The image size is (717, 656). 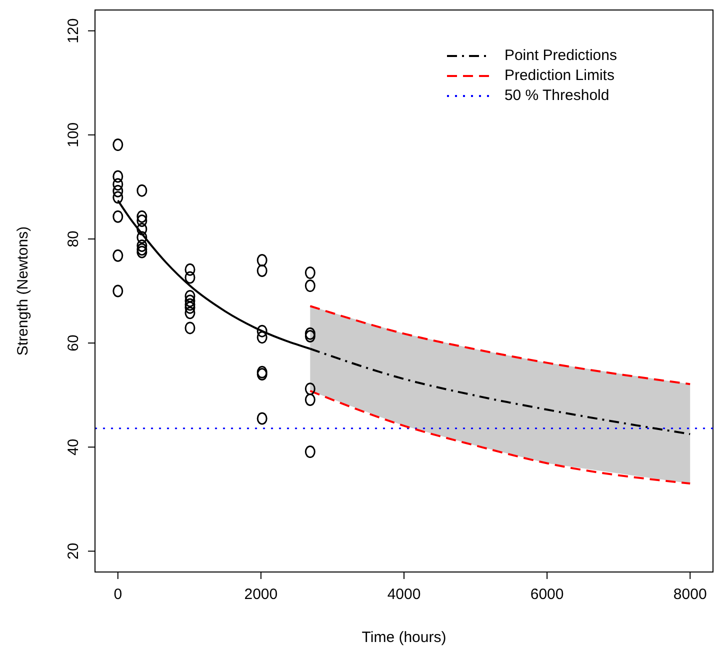 What do you see at coordinates (560, 56) in the screenshot?
I see `legend-label: Point Predictions` at bounding box center [560, 56].